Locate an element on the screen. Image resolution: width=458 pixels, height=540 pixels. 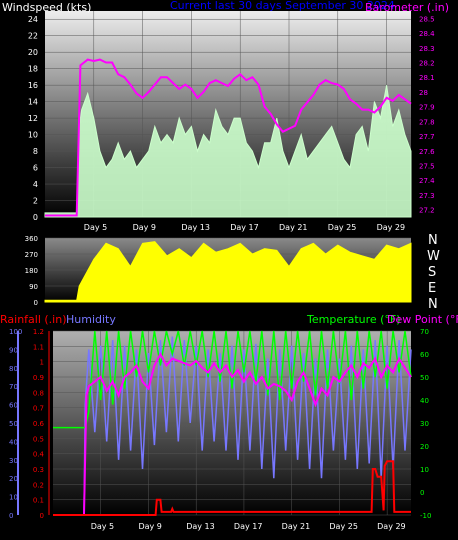
humidity-tick-label: 20 is located at coordinates (13, 479).